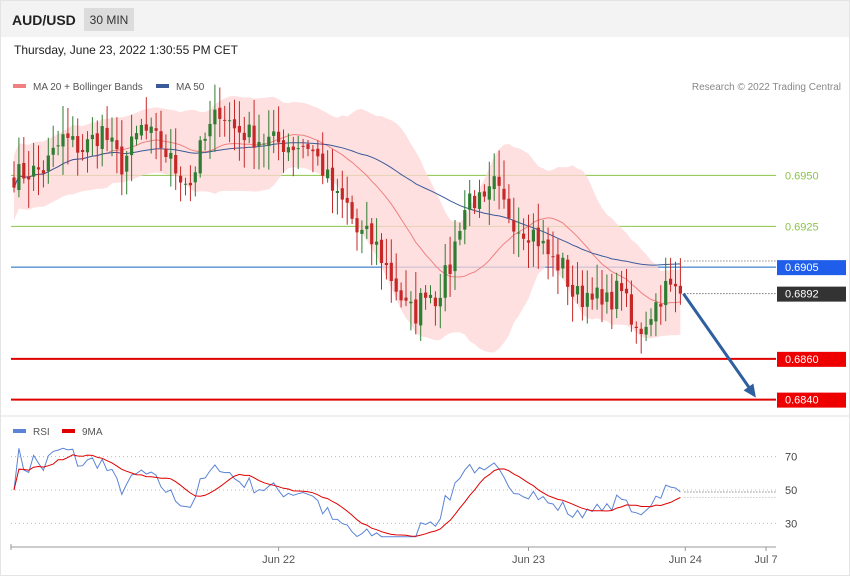  What do you see at coordinates (802, 227) in the screenshot?
I see `level-label-0.6925: 0.6925` at bounding box center [802, 227].